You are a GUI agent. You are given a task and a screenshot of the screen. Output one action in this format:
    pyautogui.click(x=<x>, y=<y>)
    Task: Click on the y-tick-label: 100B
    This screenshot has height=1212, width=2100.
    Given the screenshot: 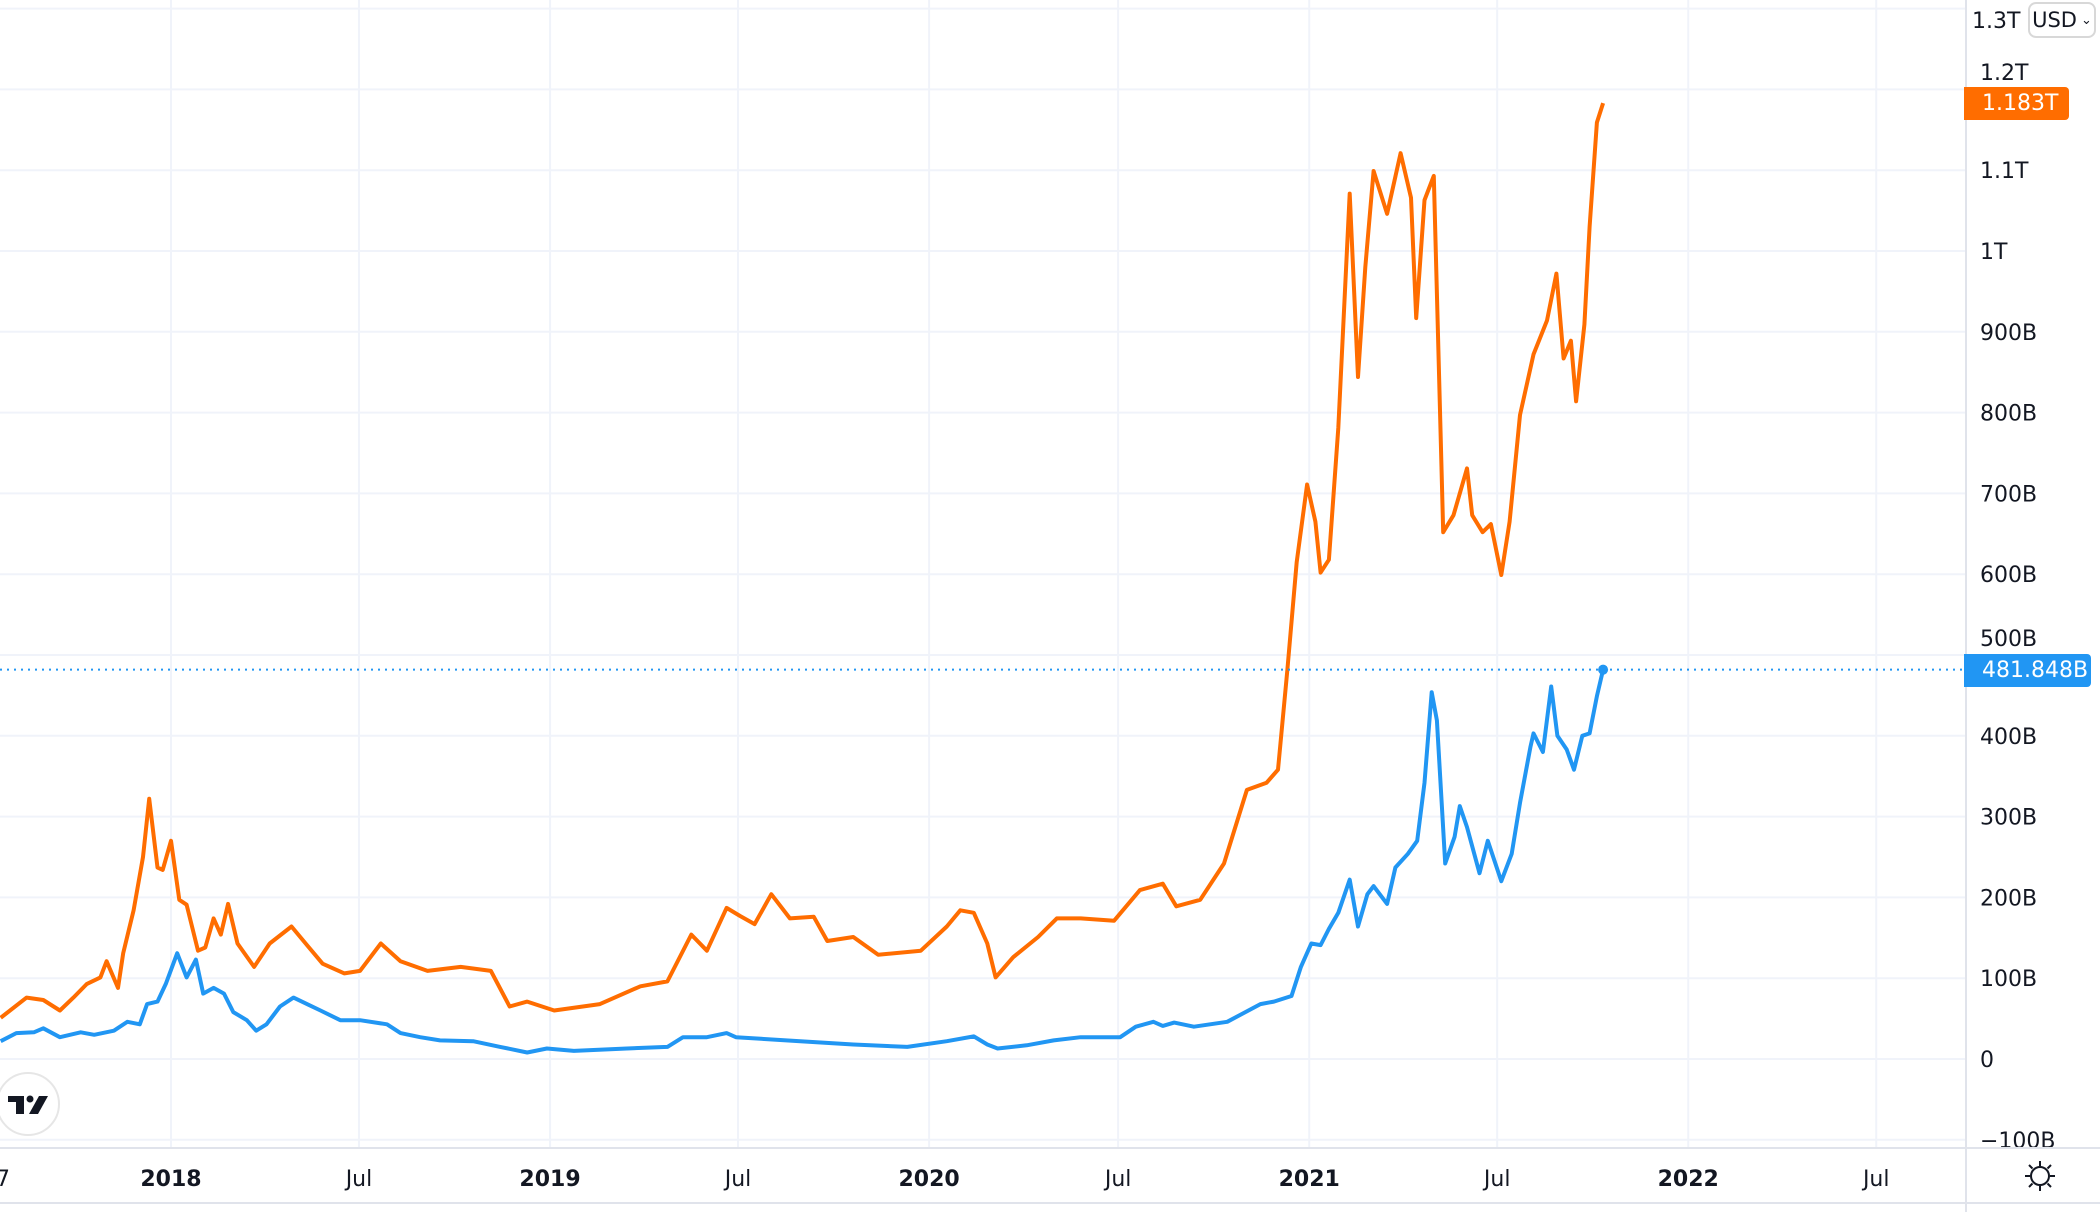 What is the action you would take?
    pyautogui.click(x=2008, y=979)
    